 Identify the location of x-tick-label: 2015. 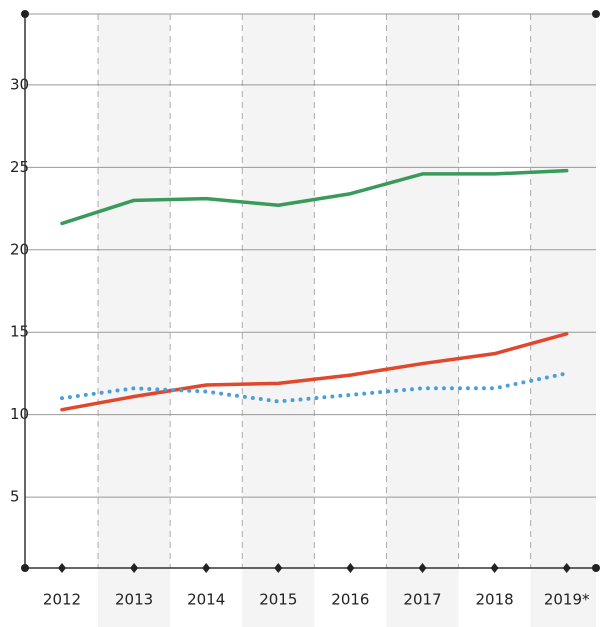
(278, 600).